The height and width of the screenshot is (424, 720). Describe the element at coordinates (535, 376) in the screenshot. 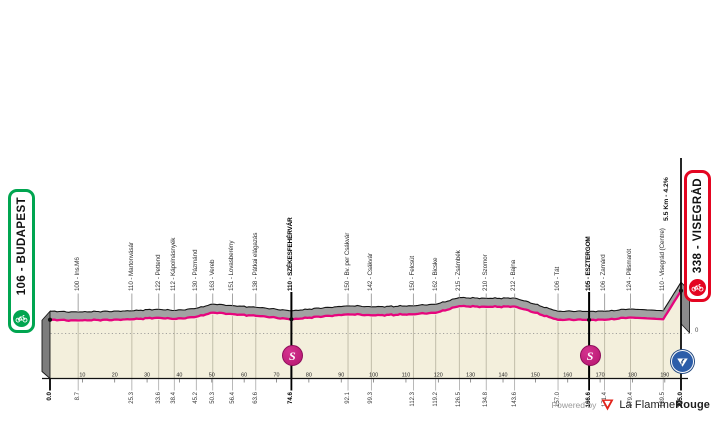

I see `axis-tick-label: 150` at that location.